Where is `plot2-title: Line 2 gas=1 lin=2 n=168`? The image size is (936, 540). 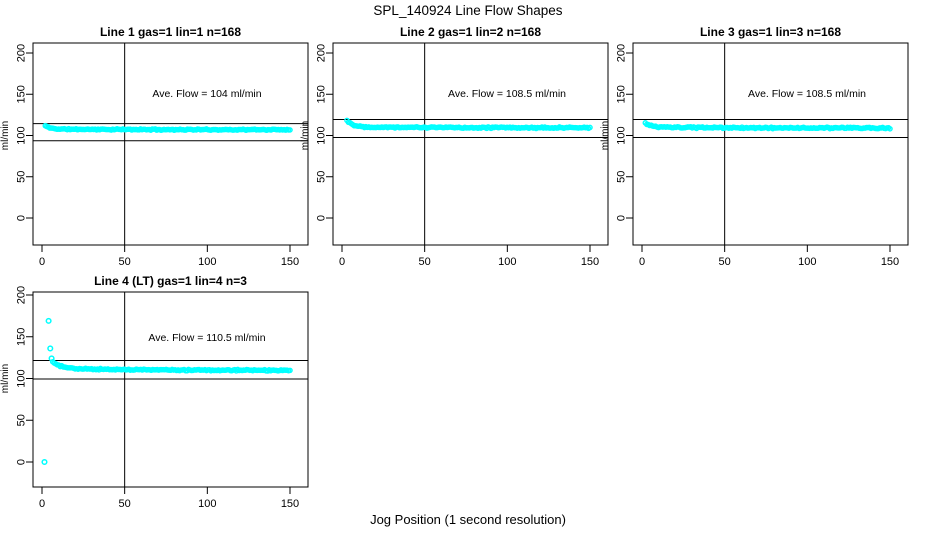
plot2-title: Line 2 gas=1 lin=2 n=168 is located at coordinates (470, 32).